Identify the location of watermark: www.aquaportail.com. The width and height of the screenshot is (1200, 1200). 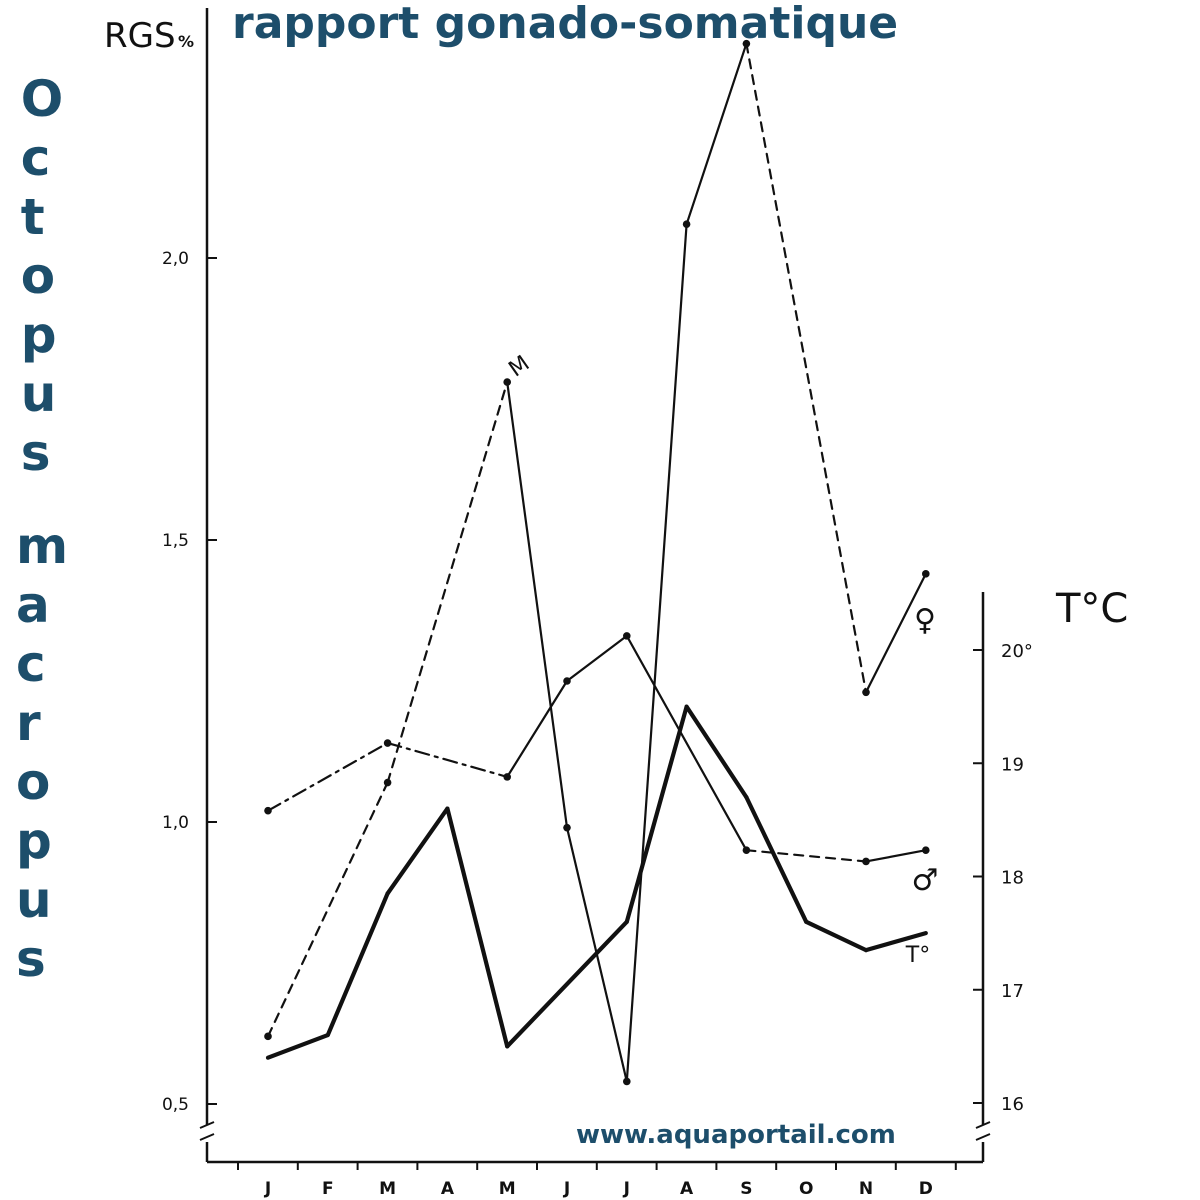
(736, 1135).